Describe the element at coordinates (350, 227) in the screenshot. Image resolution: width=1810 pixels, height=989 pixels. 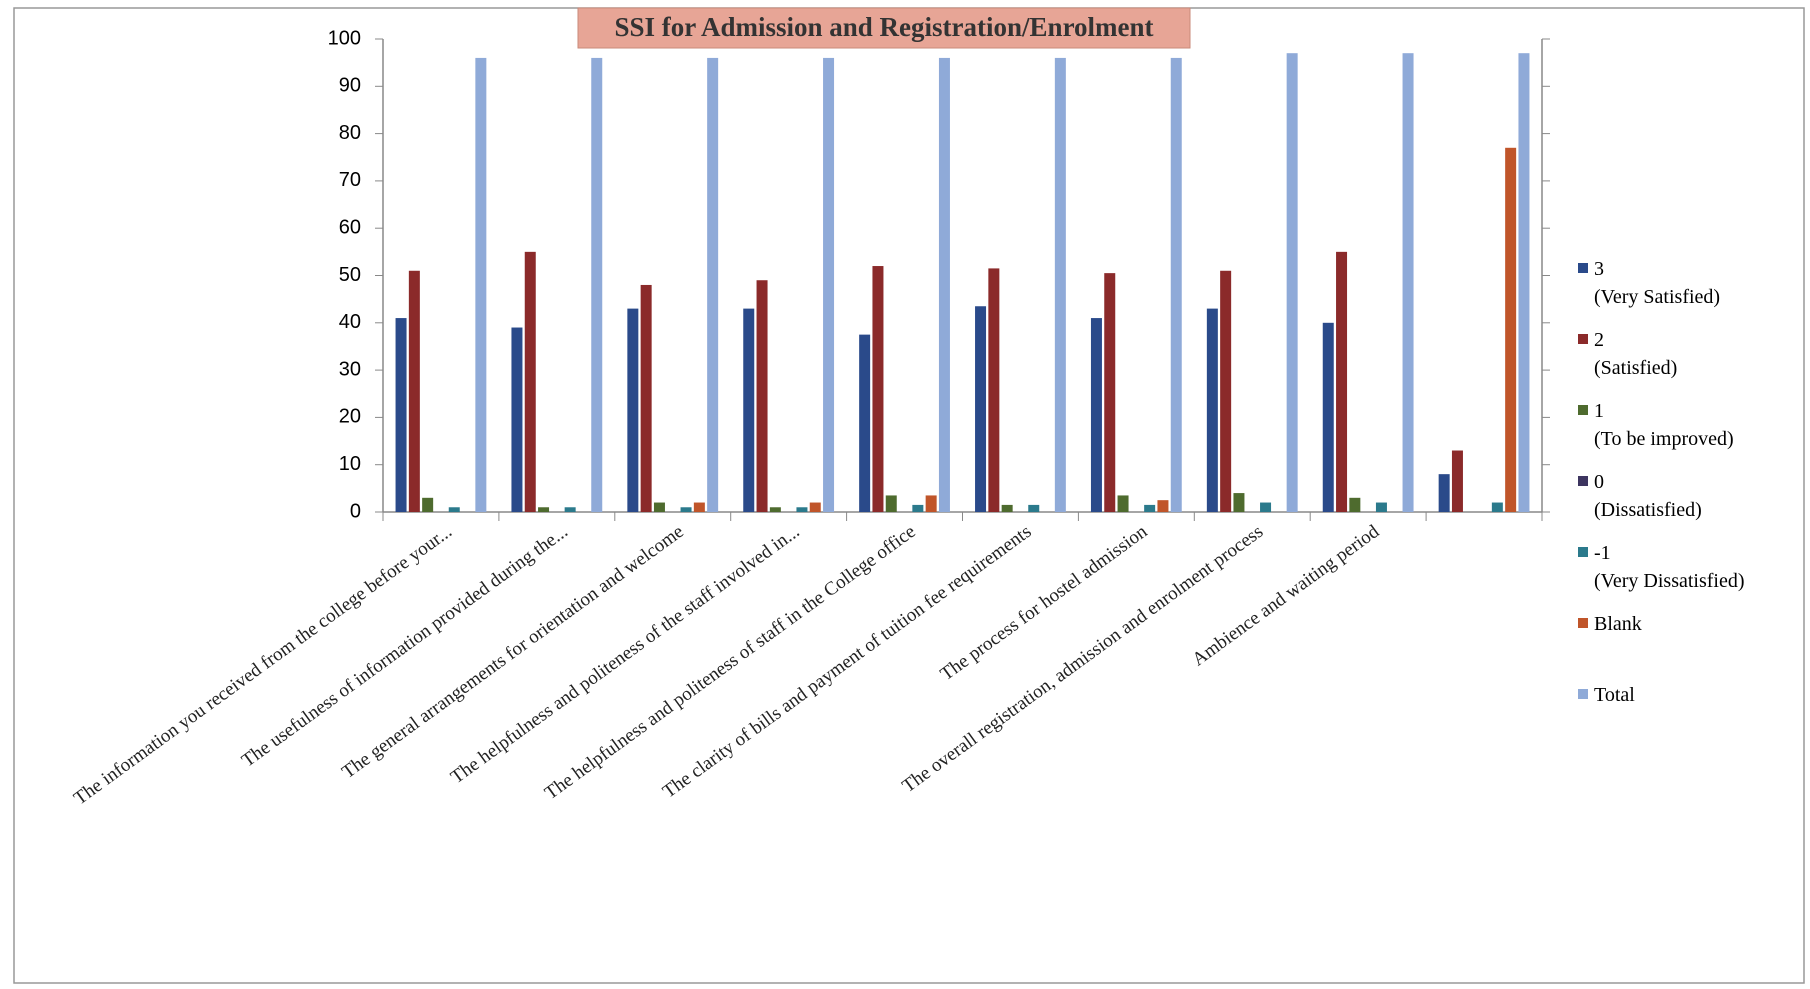
I see `y-tick-label: 60` at that location.